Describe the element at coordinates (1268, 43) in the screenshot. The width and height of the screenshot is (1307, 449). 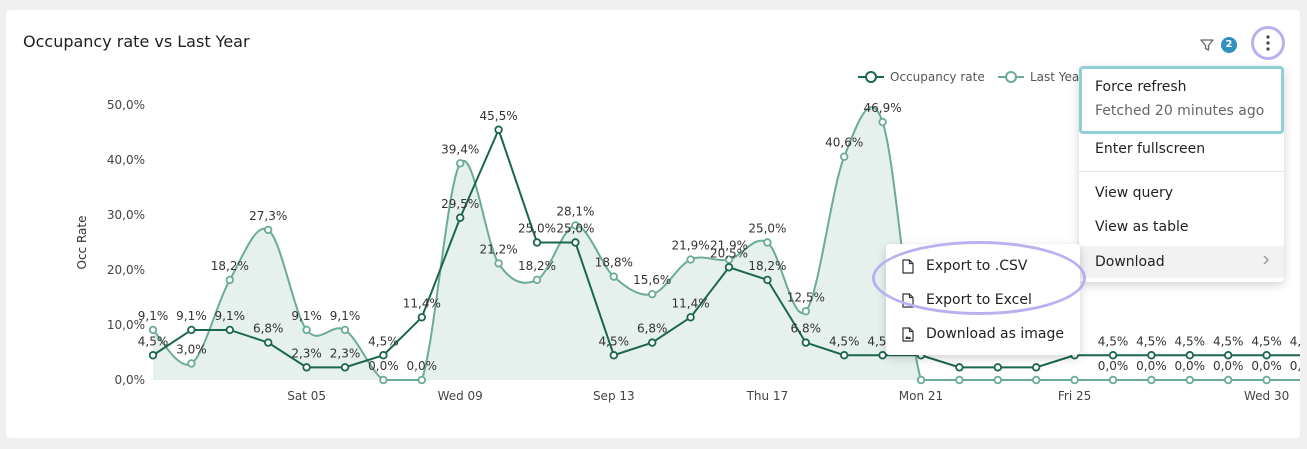
I see `more-options-button` at that location.